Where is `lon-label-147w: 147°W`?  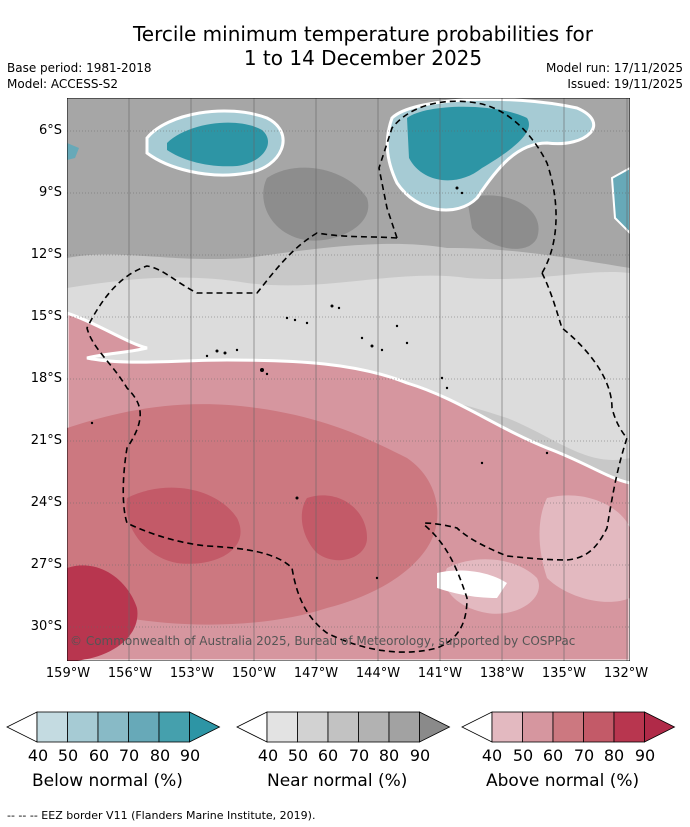
lon-label-147w: 147°W is located at coordinates (316, 673).